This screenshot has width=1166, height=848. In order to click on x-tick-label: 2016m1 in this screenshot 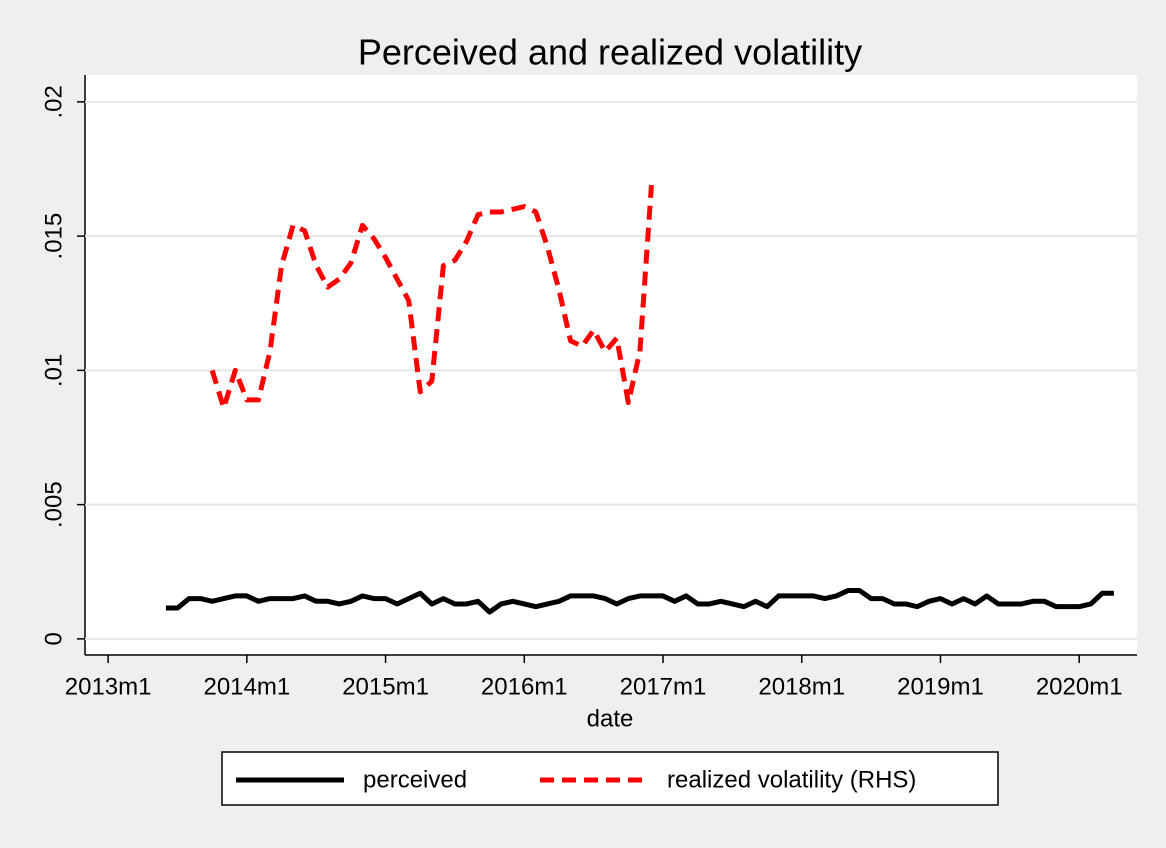, I will do `click(524, 686)`.